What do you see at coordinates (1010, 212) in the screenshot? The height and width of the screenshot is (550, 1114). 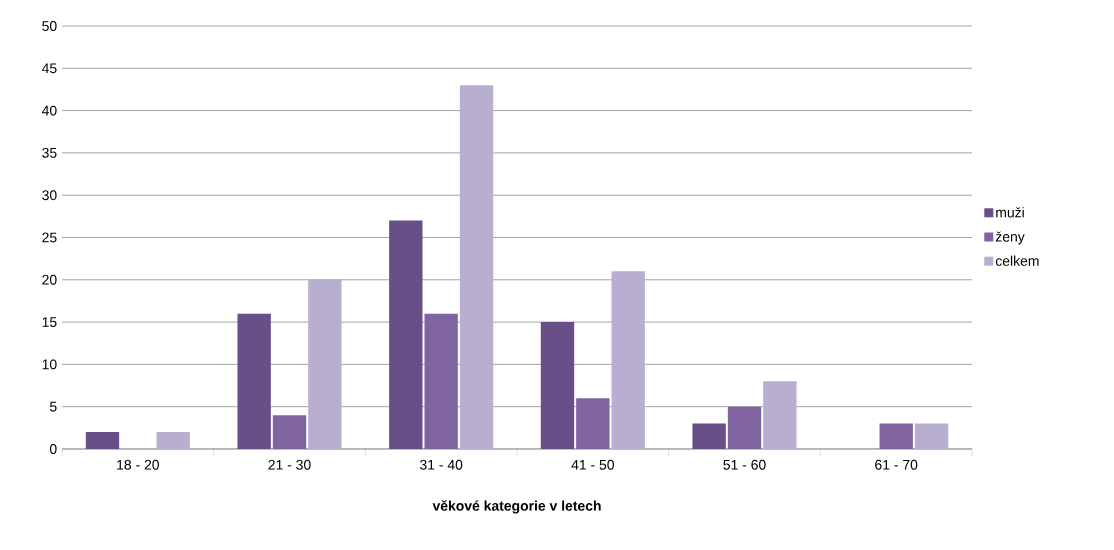 I see `legend-label: muži` at bounding box center [1010, 212].